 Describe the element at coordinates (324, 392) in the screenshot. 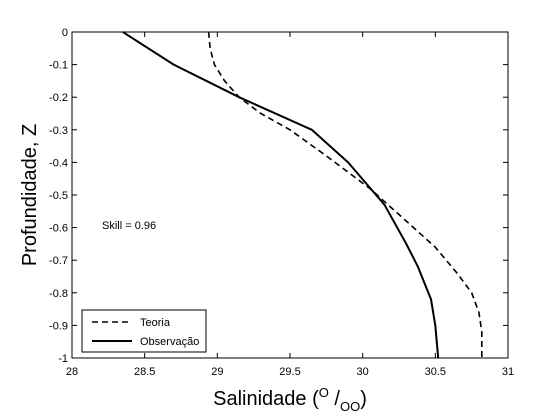

I see `x-axis-title-sup: O` at that location.